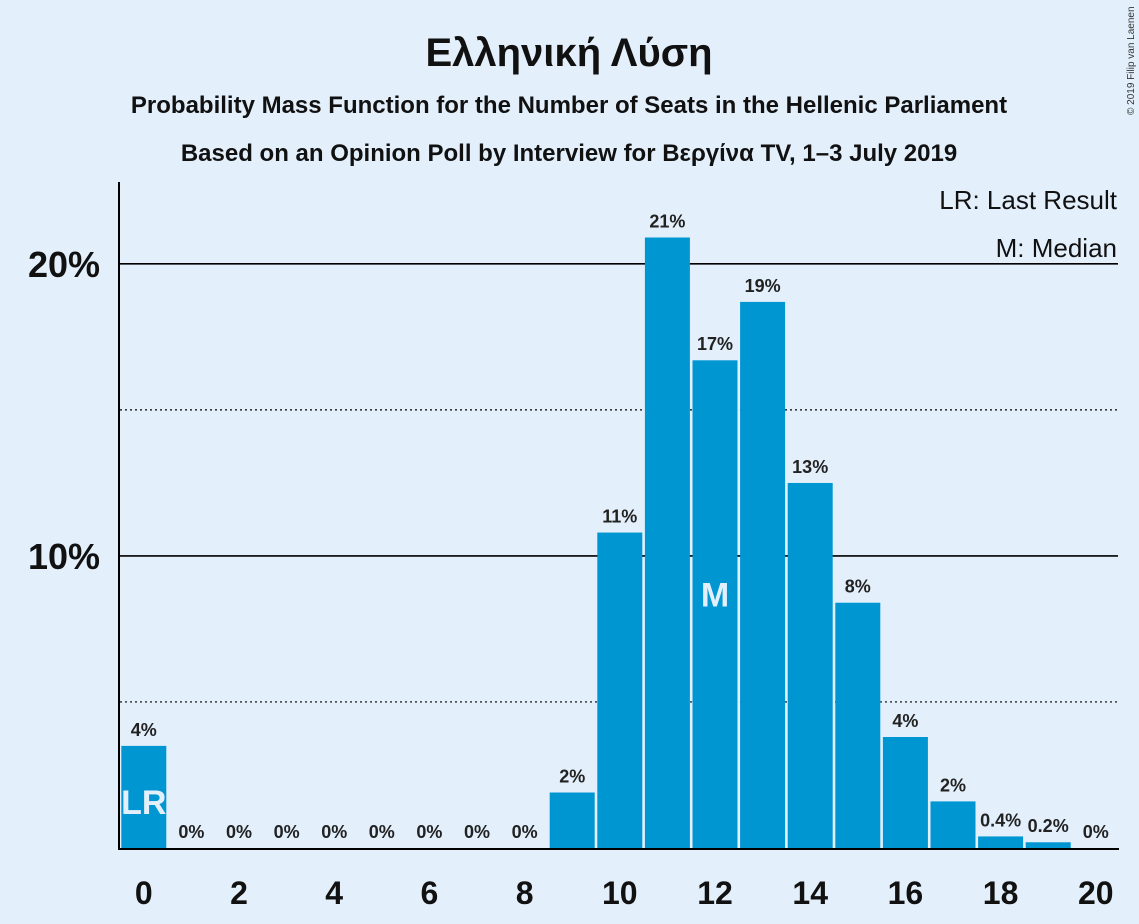  What do you see at coordinates (239, 832) in the screenshot?
I see `data-label-2: 0%` at bounding box center [239, 832].